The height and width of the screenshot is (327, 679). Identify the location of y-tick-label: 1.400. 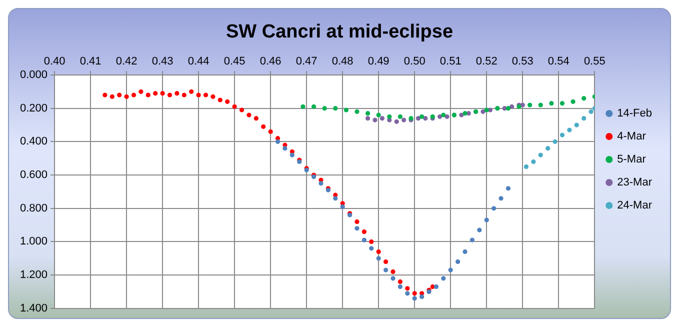
(34, 308).